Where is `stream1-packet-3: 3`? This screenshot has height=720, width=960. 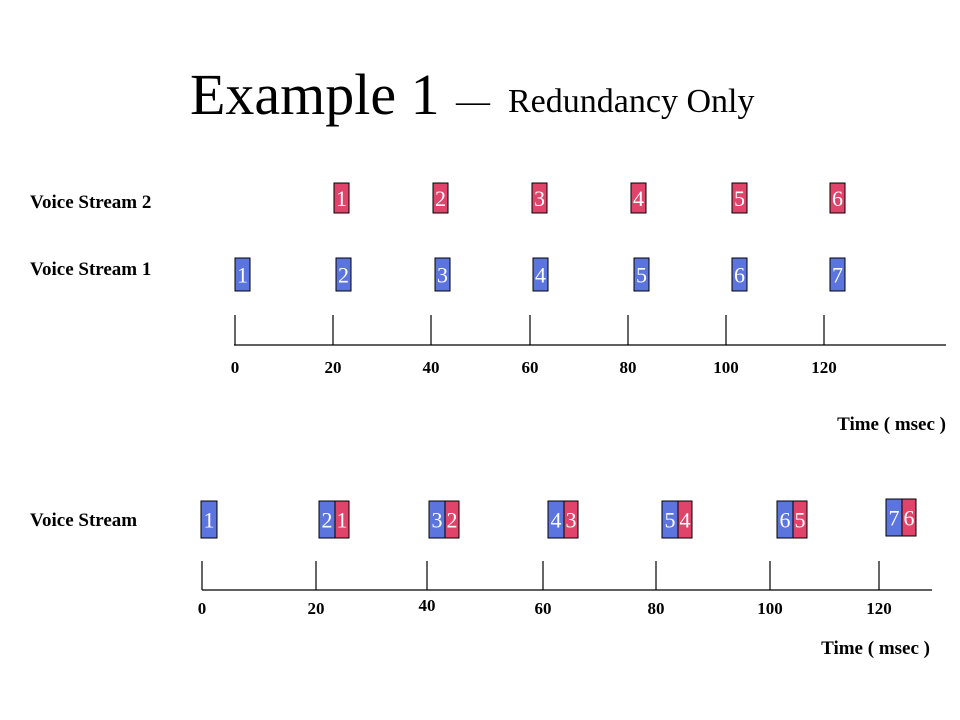
stream1-packet-3: 3 is located at coordinates (442, 274).